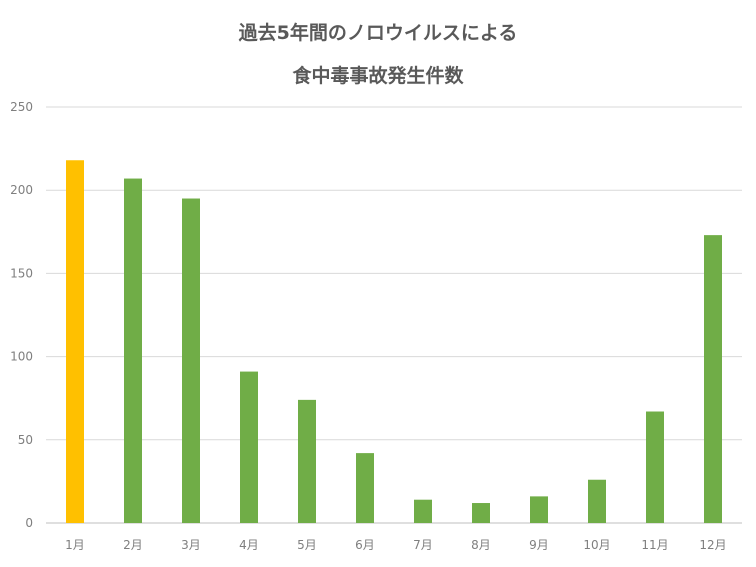 The height and width of the screenshot is (567, 756). I want to click on y-axis-ticks: 0 50 100 150 200 250, so click(21, 315).